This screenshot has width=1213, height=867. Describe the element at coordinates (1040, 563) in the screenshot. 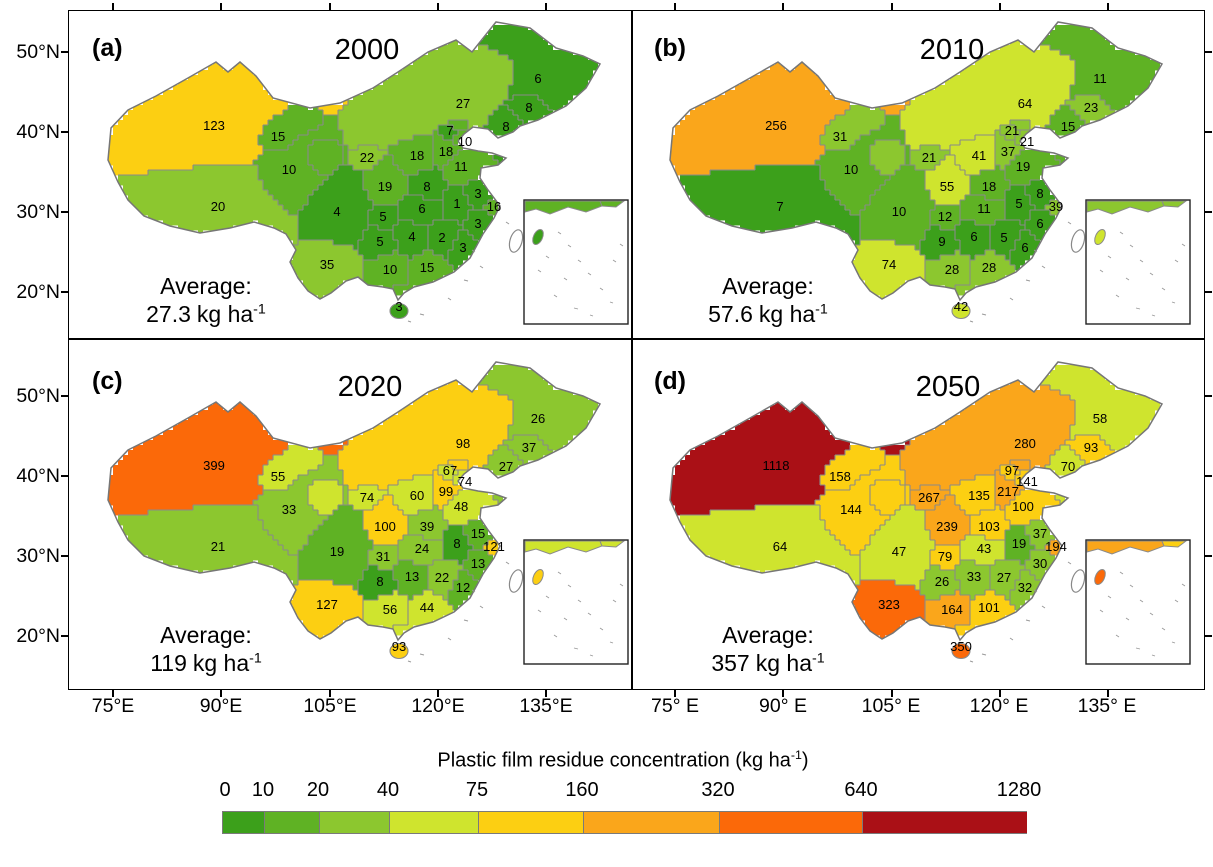

I see `region-value-label: 30` at that location.